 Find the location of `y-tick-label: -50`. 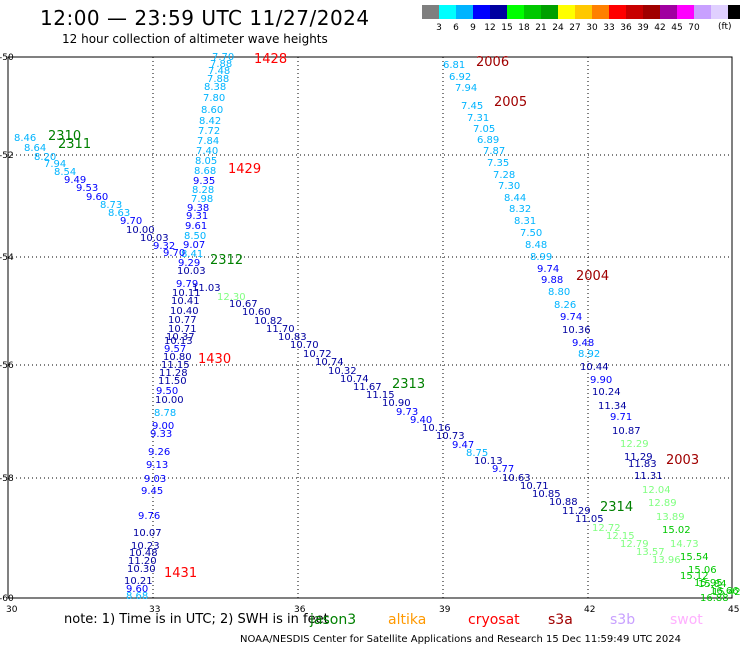

y-tick-label: -50 is located at coordinates (7, 58).